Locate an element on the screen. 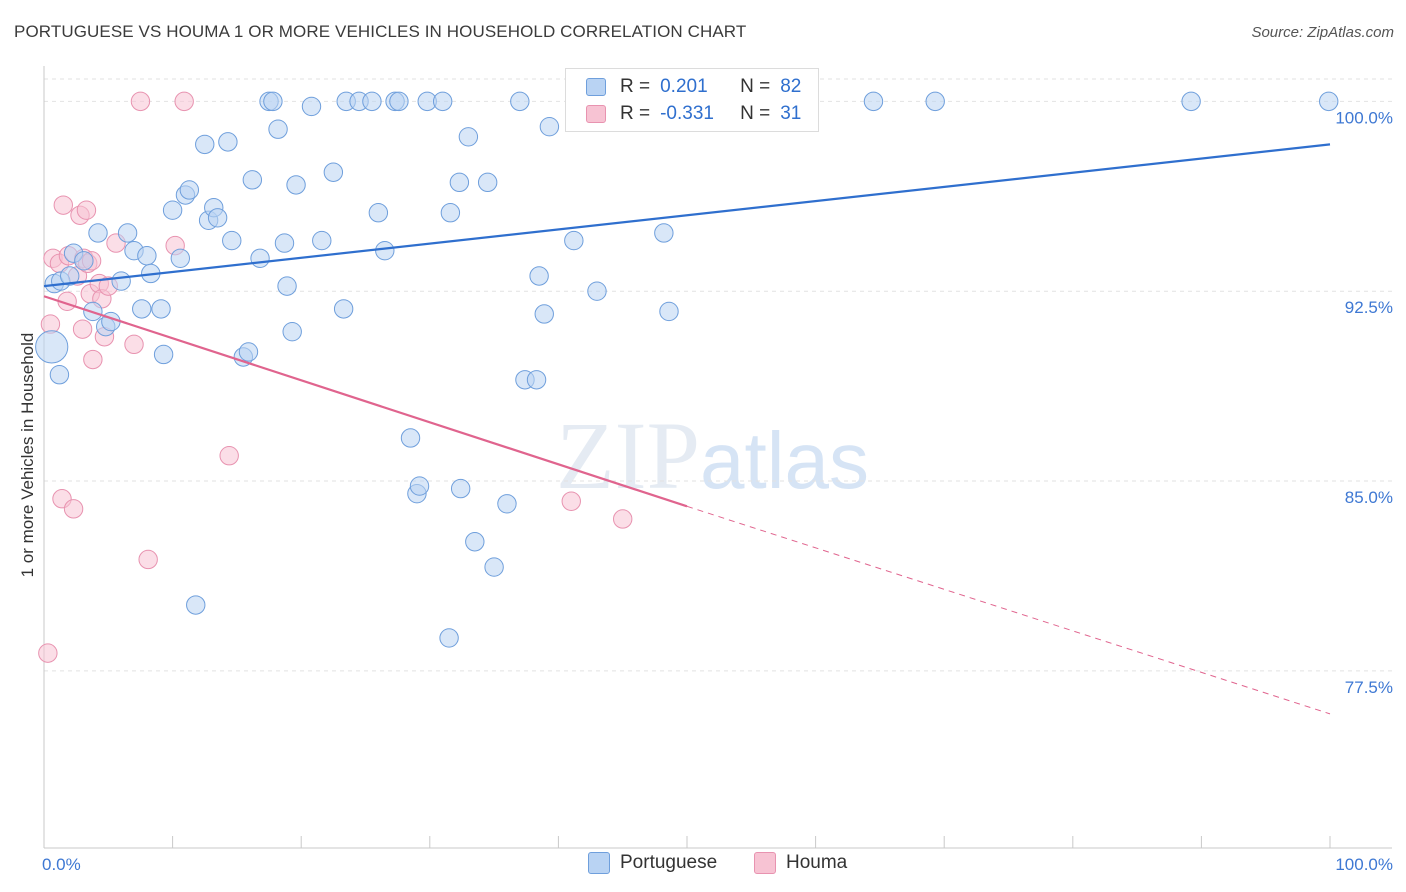 The width and height of the screenshot is (1406, 892). legend-r-value: -0.331 is located at coordinates (687, 113).